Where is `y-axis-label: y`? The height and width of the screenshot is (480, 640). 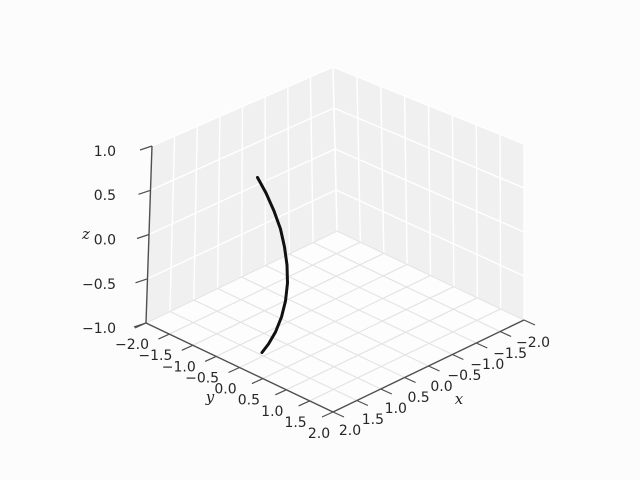 y-axis-label: y is located at coordinates (210, 397).